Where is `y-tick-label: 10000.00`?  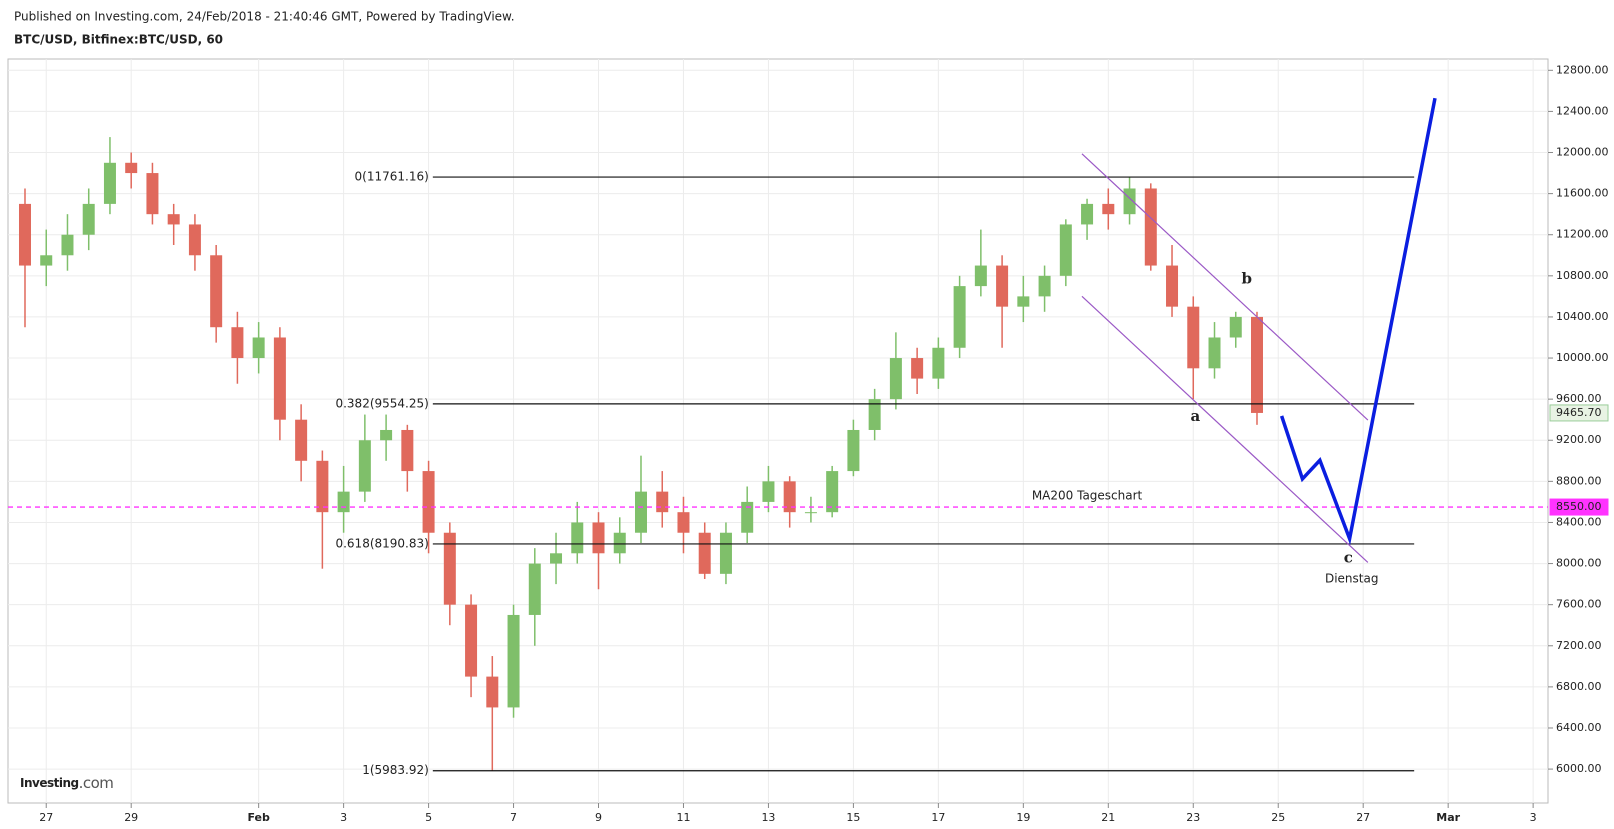
y-tick-label: 10000.00 is located at coordinates (1582, 357).